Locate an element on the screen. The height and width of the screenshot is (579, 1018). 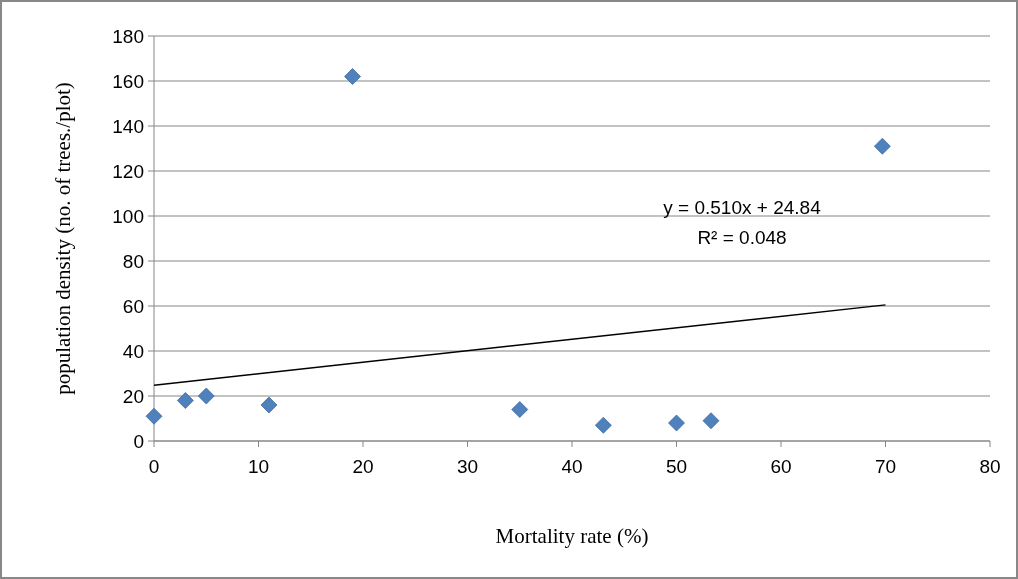
x-axis-title: Mortality rate (%) is located at coordinates (572, 536).